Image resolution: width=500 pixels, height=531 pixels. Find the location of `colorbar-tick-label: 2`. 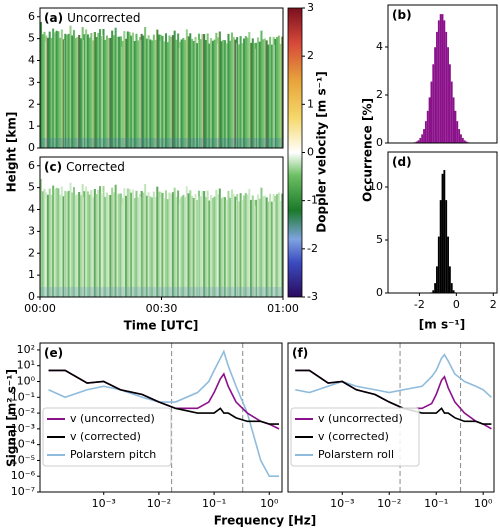

colorbar-tick-label: 2 is located at coordinates (310, 55).